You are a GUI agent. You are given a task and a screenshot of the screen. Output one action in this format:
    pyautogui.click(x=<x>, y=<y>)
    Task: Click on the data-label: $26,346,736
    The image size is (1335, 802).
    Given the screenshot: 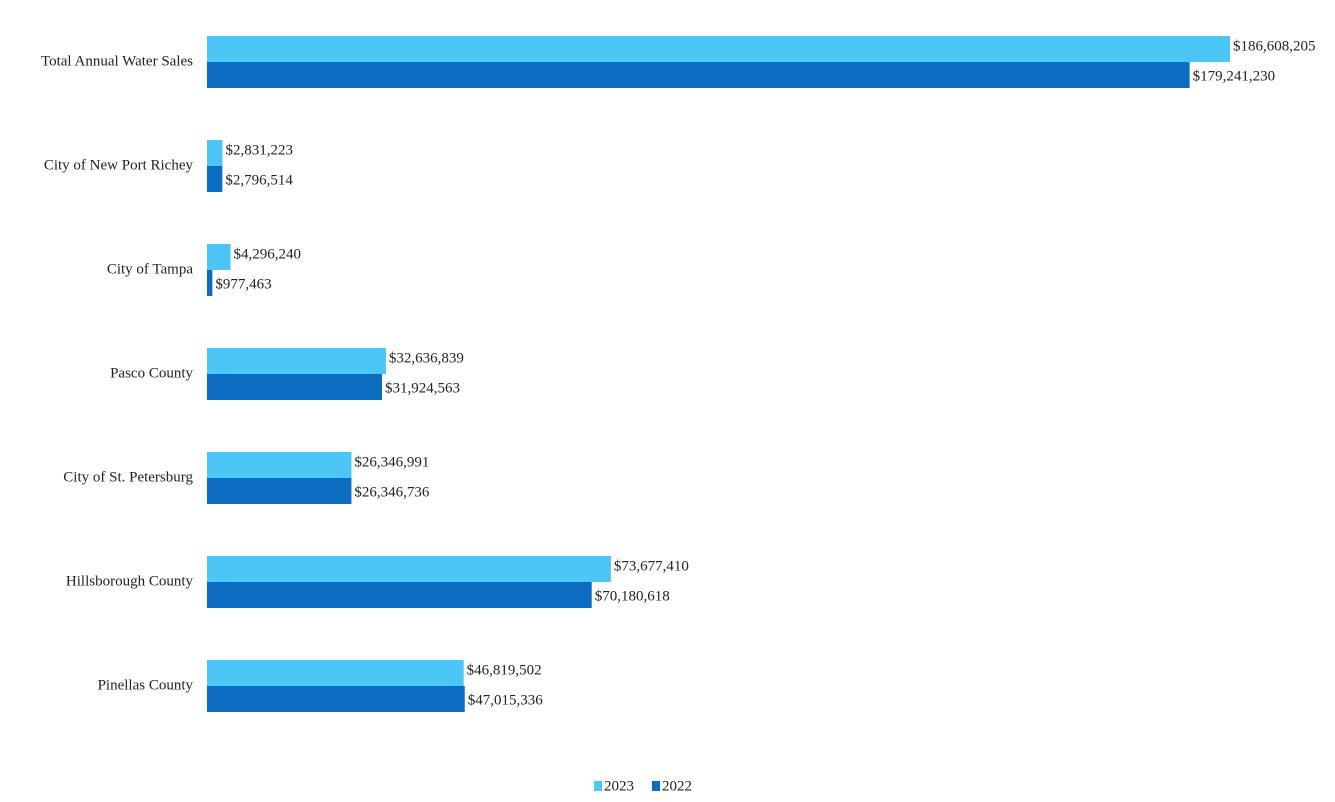 What is the action you would take?
    pyautogui.click(x=392, y=492)
    